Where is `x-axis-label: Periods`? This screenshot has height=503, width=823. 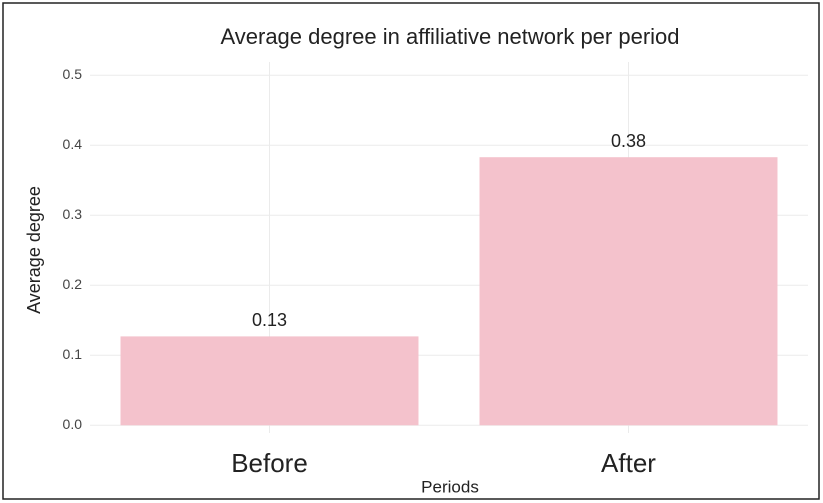 x-axis-label: Periods is located at coordinates (450, 486).